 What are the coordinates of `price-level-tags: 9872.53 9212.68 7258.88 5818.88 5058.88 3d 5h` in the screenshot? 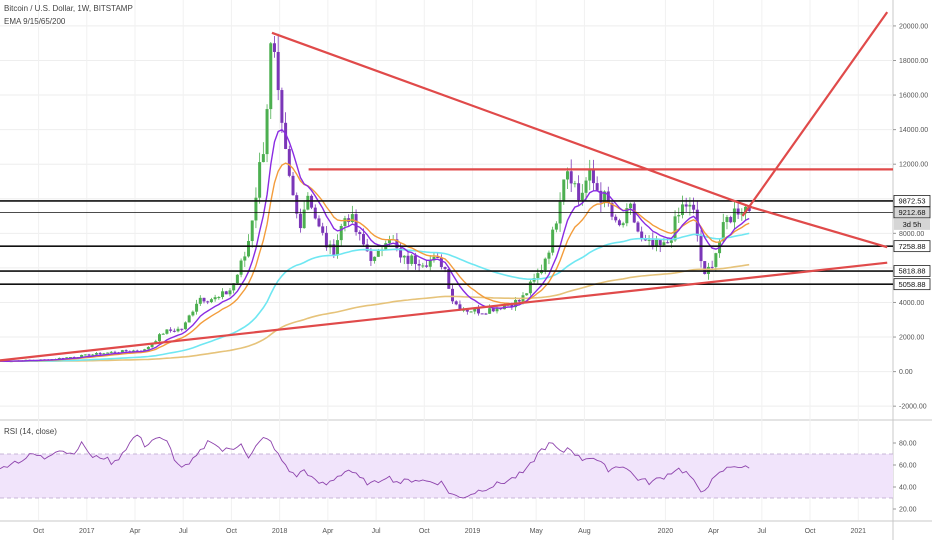 It's located at (912, 243).